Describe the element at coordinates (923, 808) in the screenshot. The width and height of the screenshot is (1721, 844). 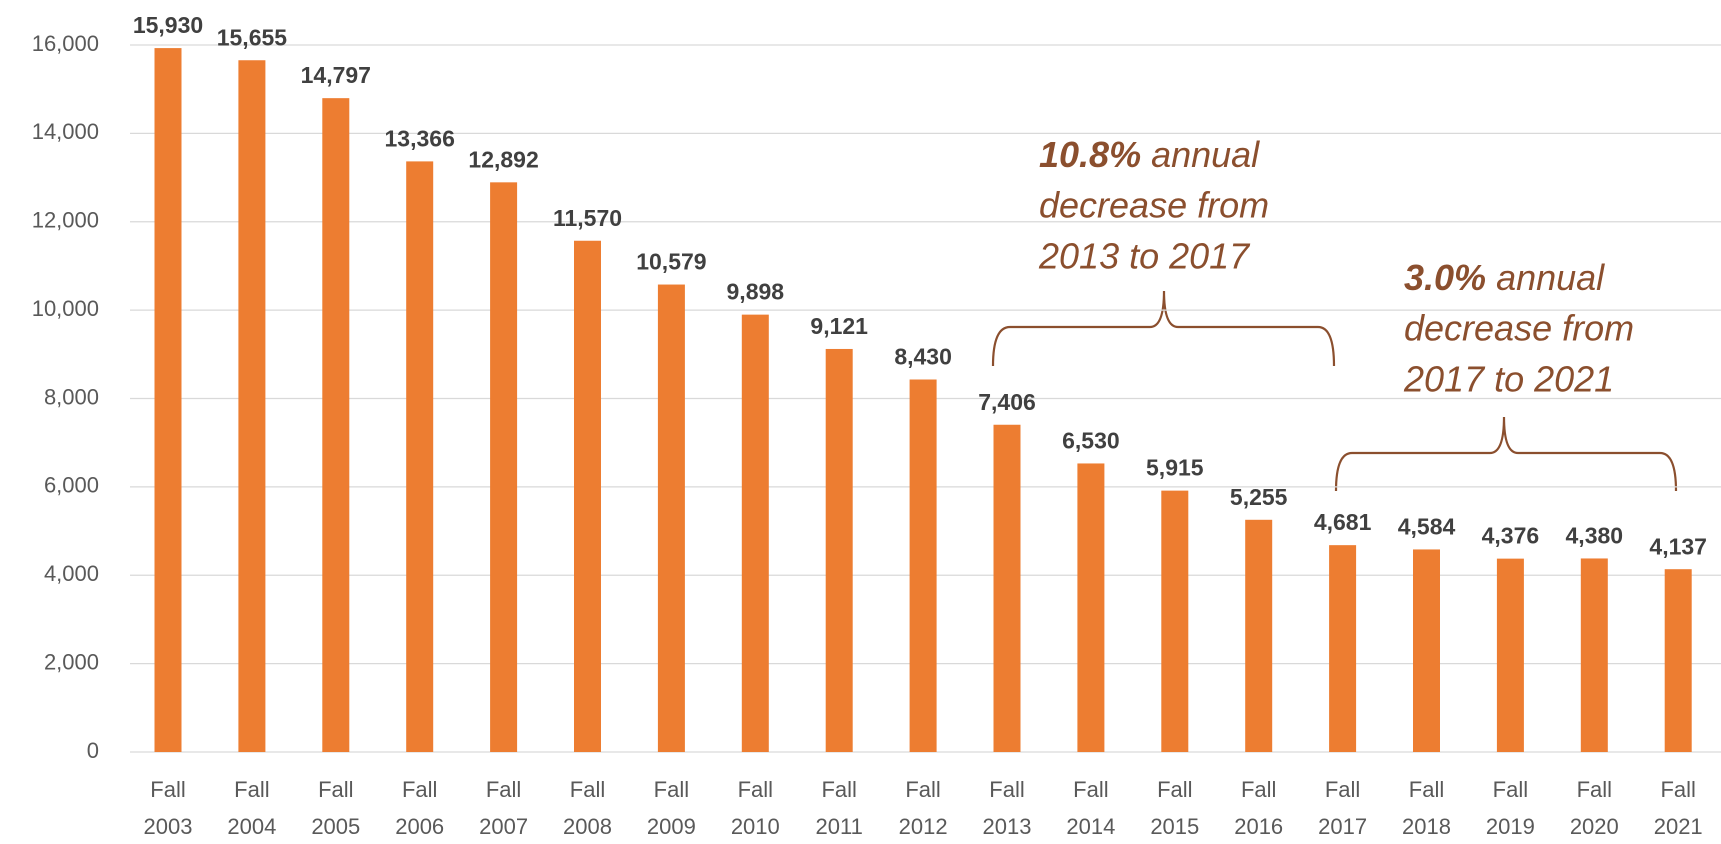
I see `x-tick-label: Fall 2012` at that location.